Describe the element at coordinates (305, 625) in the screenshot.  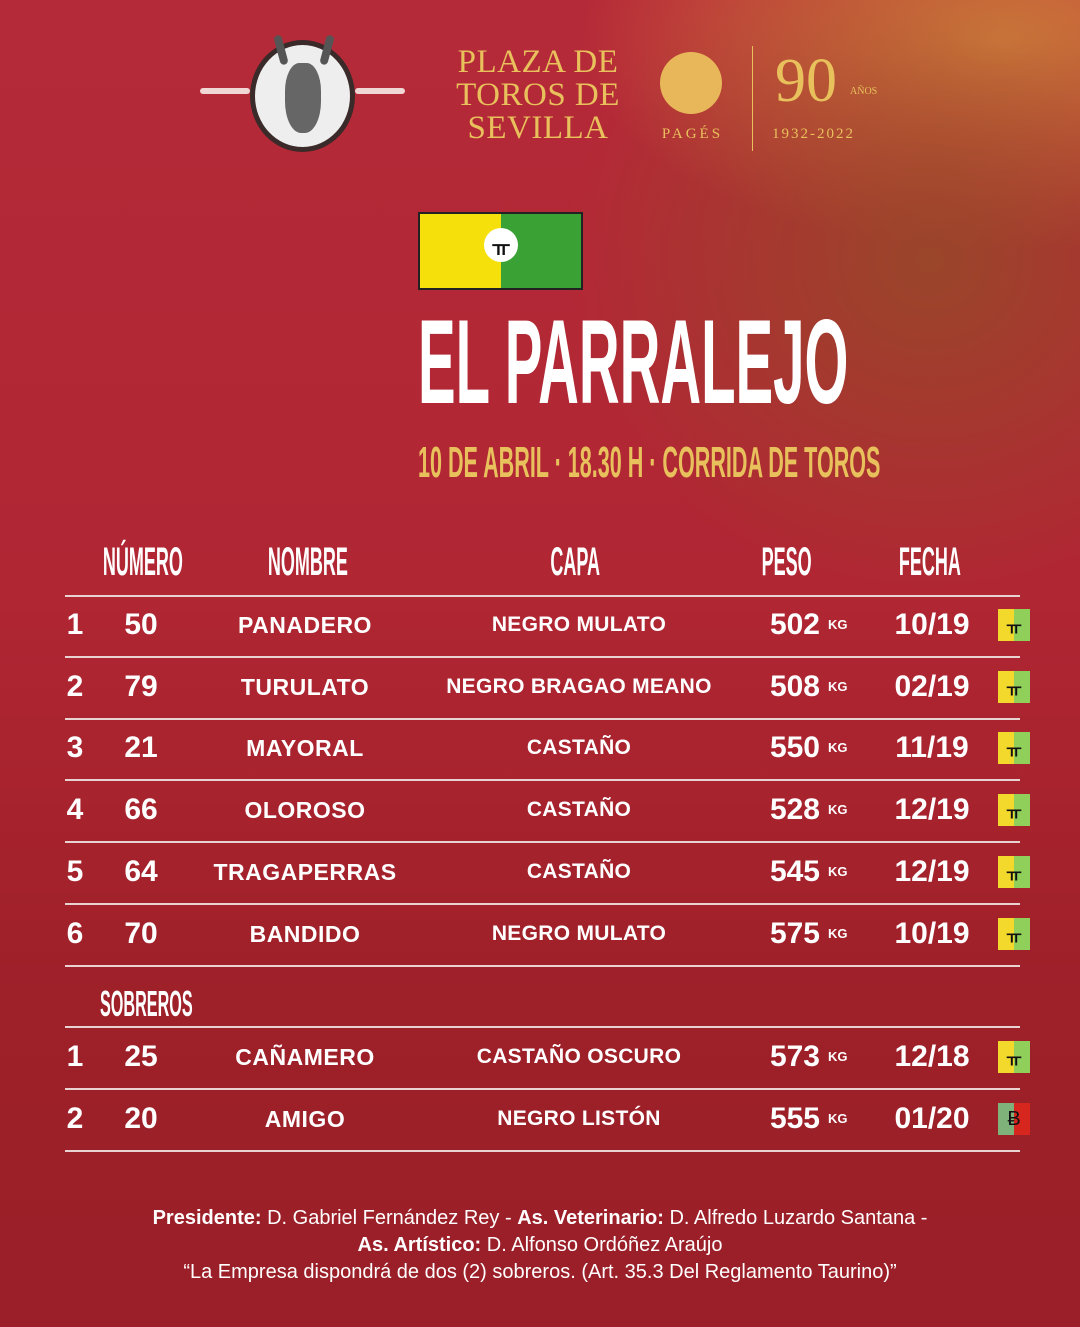
I see `bull-name: PANADERO` at that location.